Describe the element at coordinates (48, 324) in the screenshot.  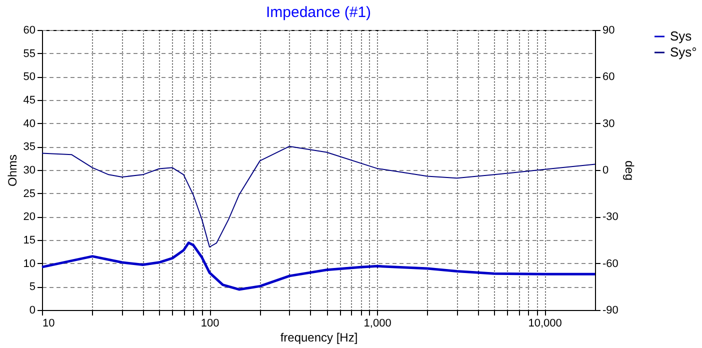
I see `x-tick-label: 10` at that location.